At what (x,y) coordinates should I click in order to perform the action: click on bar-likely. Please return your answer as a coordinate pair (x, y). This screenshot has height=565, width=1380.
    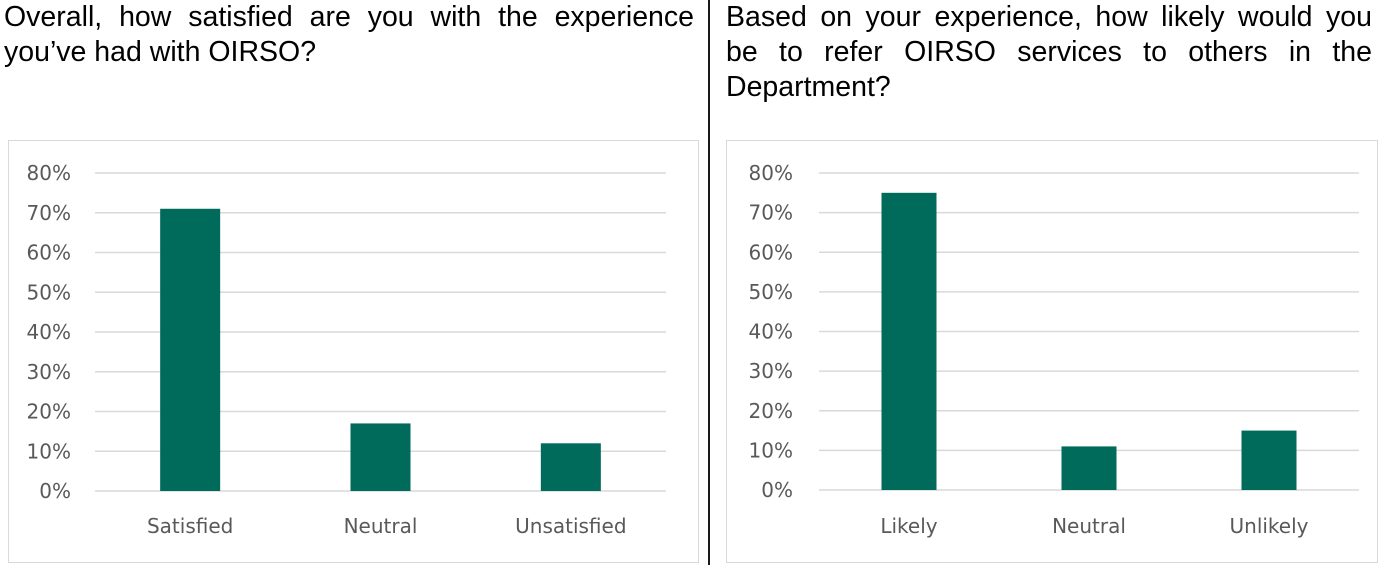
    Looking at the image, I should click on (909, 341).